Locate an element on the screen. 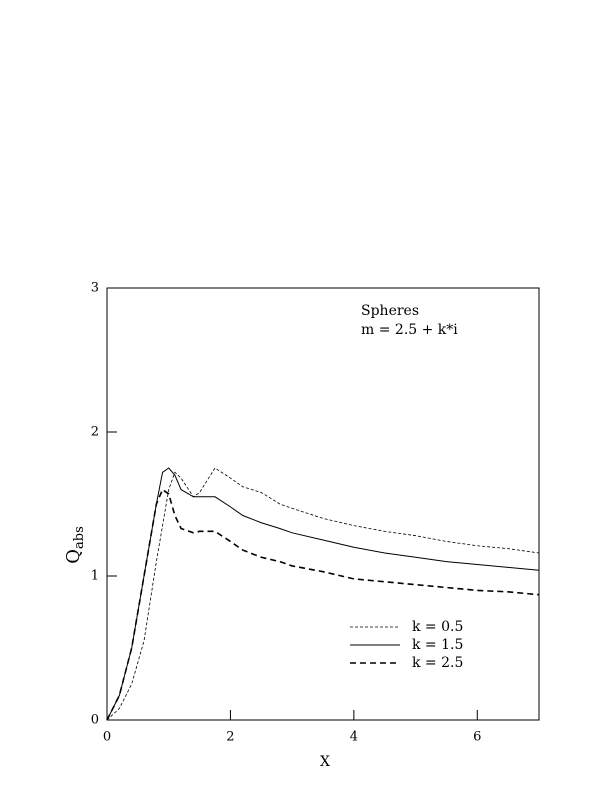  y-axis-label-sub: abs is located at coordinates (79, 537).